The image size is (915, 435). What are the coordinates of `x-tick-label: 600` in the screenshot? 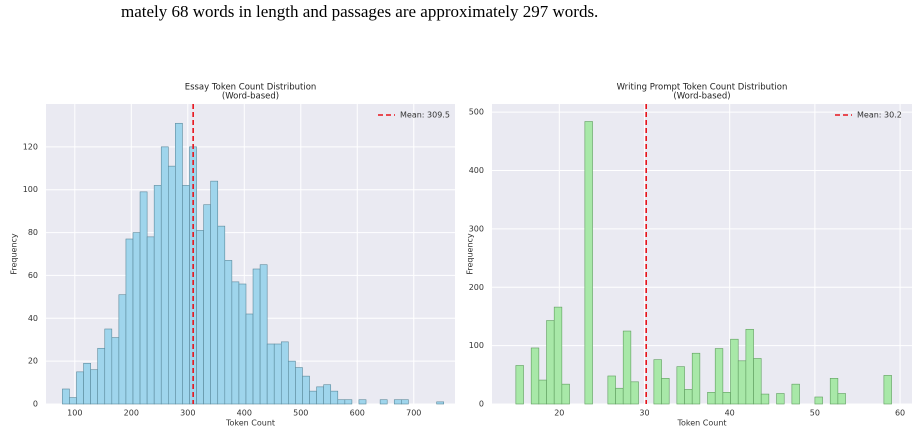 It's located at (357, 413).